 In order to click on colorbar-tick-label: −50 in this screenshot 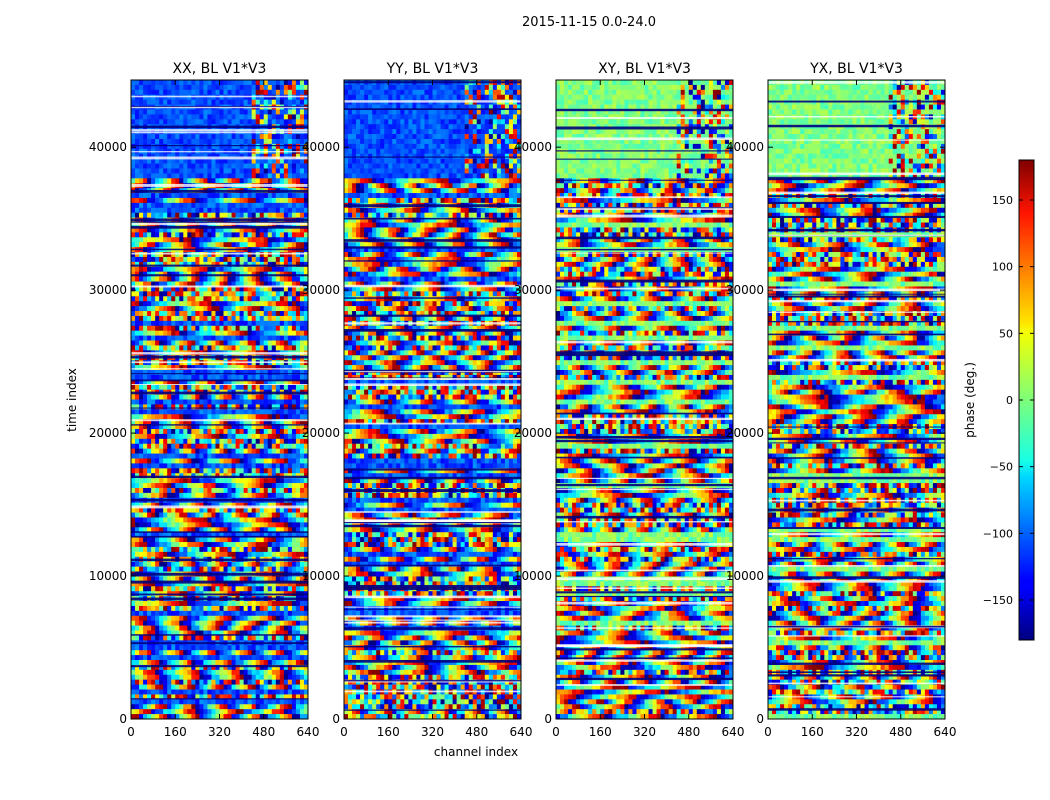, I will do `click(1001, 467)`.